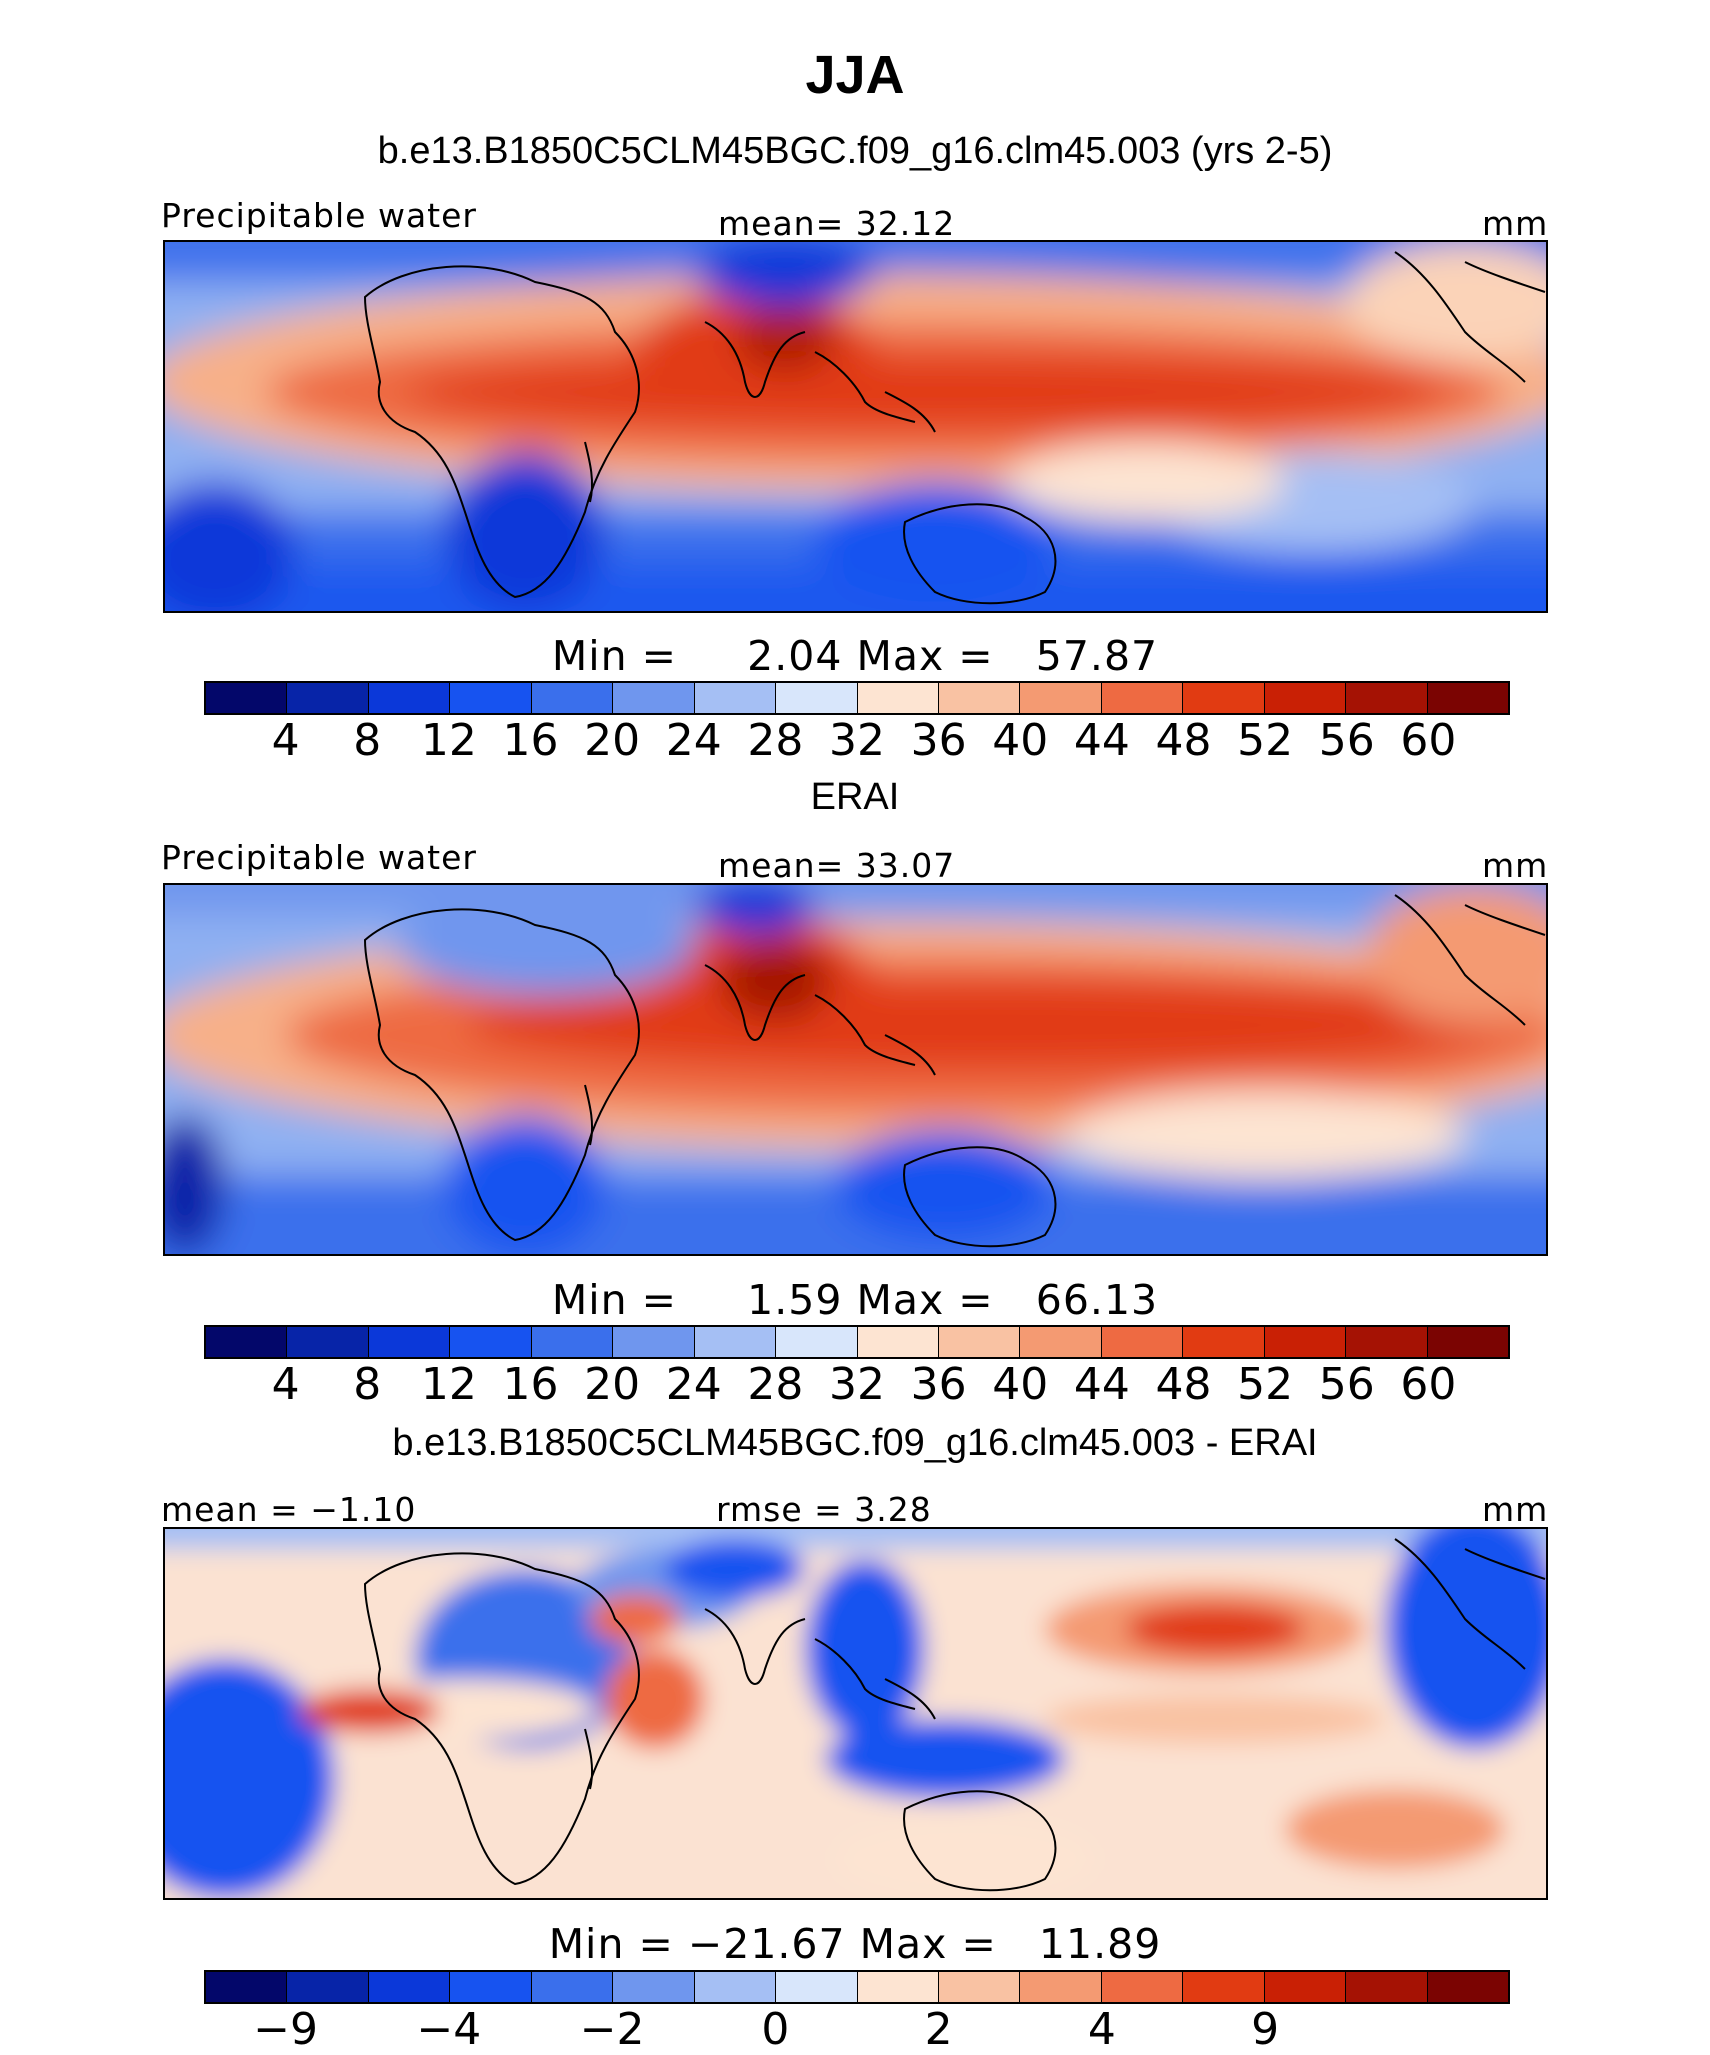  I want to click on mean-label: mean= 32.12, so click(837, 223).